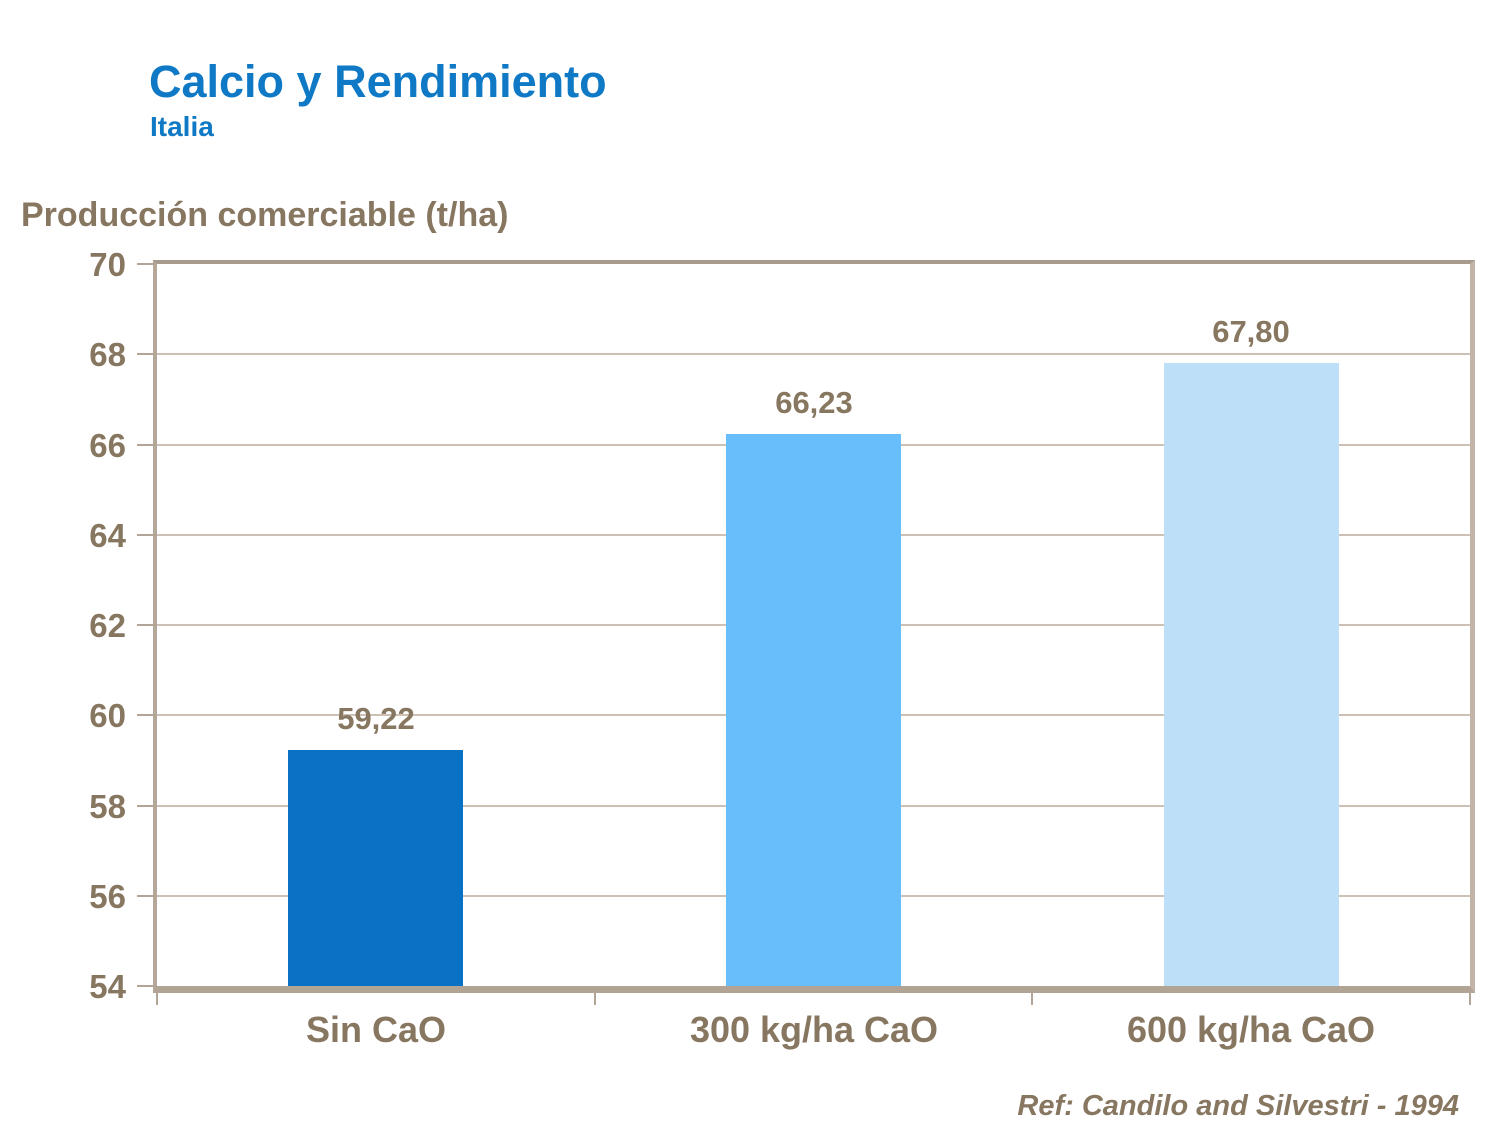 This screenshot has height=1125, width=1500. Describe the element at coordinates (1238, 1106) in the screenshot. I see `reference-text: Ref: Candilo and Silvestri - 1994` at that location.